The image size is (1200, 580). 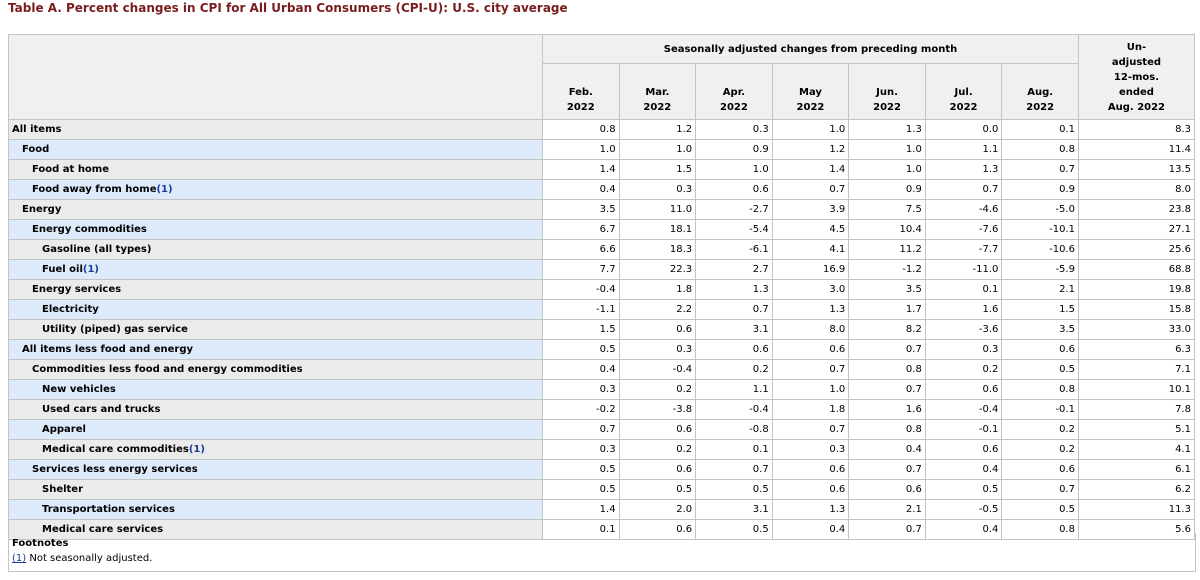 What do you see at coordinates (601, 149) in the screenshot?
I see `table-row: Food 1.0 1.0 0.9 1.2 1.0 1.1 0.8 11.4` at bounding box center [601, 149].